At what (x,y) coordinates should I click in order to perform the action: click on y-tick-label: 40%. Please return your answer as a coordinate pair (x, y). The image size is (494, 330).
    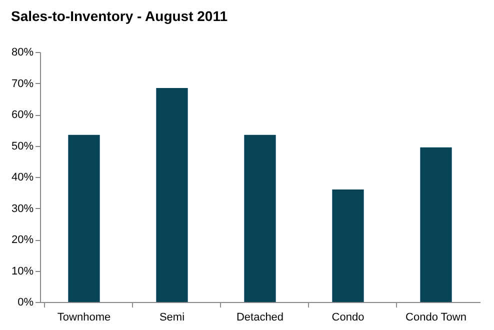
    Looking at the image, I should click on (22, 178).